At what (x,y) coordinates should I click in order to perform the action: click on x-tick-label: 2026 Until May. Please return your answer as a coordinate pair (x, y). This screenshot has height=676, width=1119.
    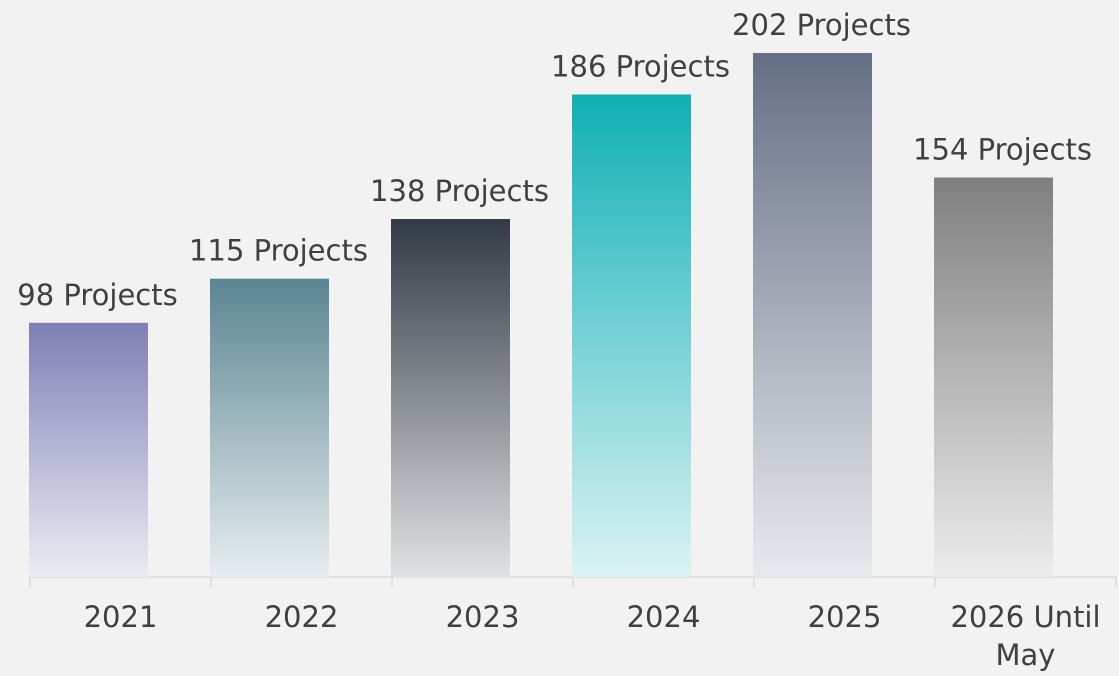
    Looking at the image, I should click on (1025, 636).